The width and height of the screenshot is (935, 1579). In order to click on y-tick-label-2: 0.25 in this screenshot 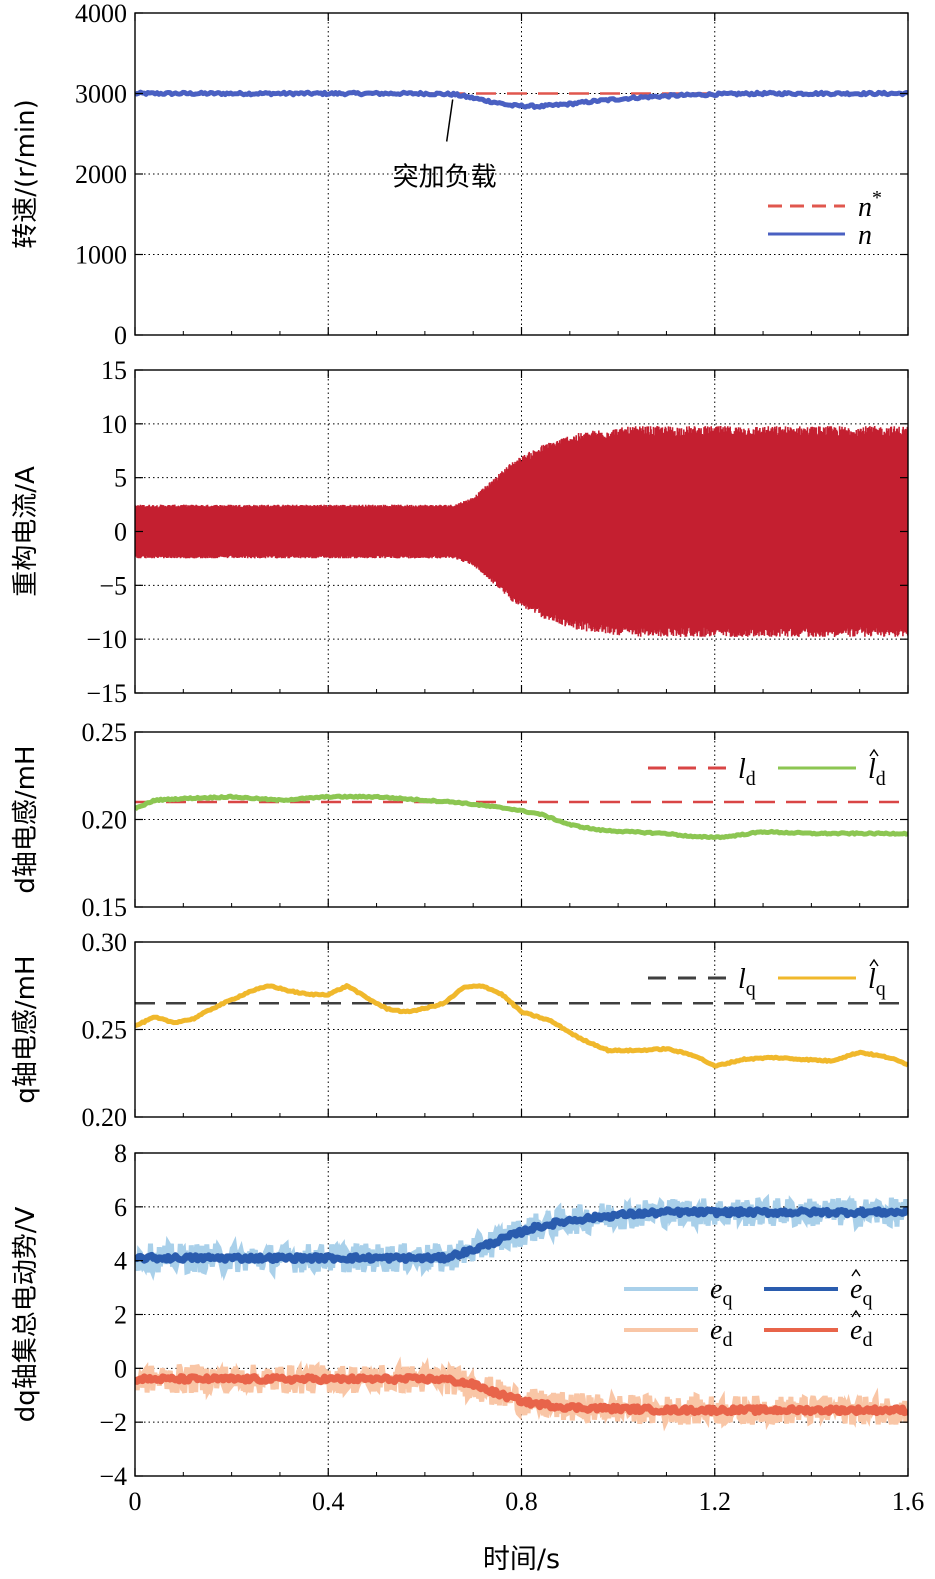, I will do `click(105, 732)`.